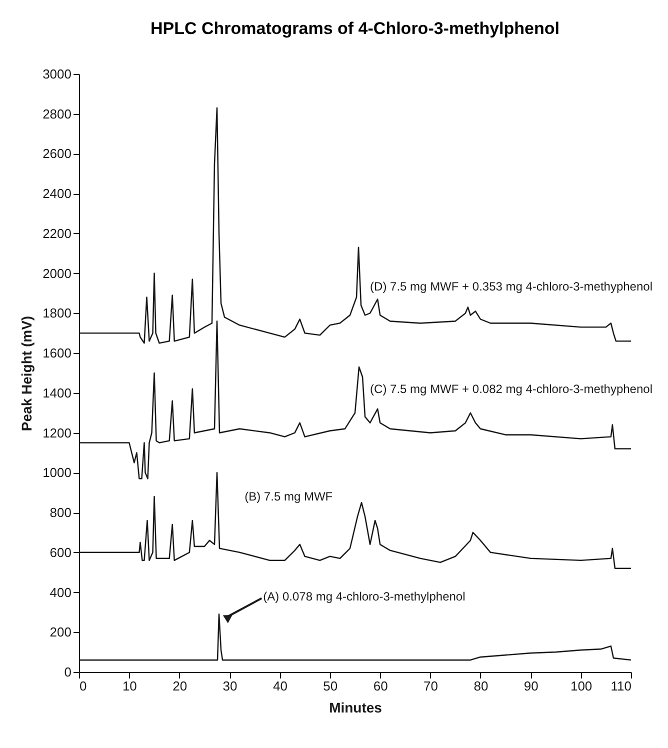  I want to click on y-tick-label: 2800, so click(57, 114).